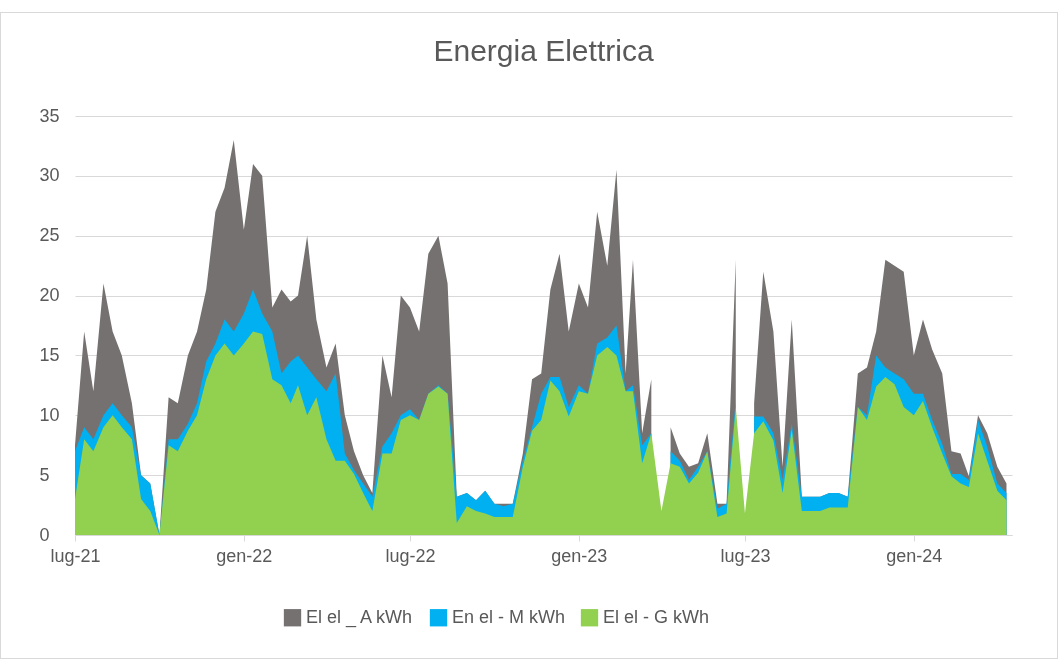 The height and width of the screenshot is (659, 1063). What do you see at coordinates (244, 555) in the screenshot?
I see `x-tick-label: gen-22` at bounding box center [244, 555].